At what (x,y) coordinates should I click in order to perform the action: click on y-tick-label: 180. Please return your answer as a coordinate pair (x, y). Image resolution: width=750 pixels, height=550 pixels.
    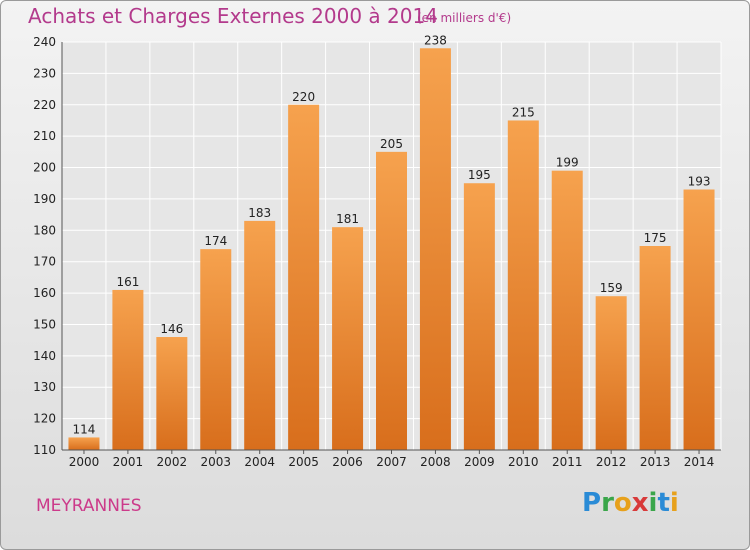
    Looking at the image, I should click on (44, 230).